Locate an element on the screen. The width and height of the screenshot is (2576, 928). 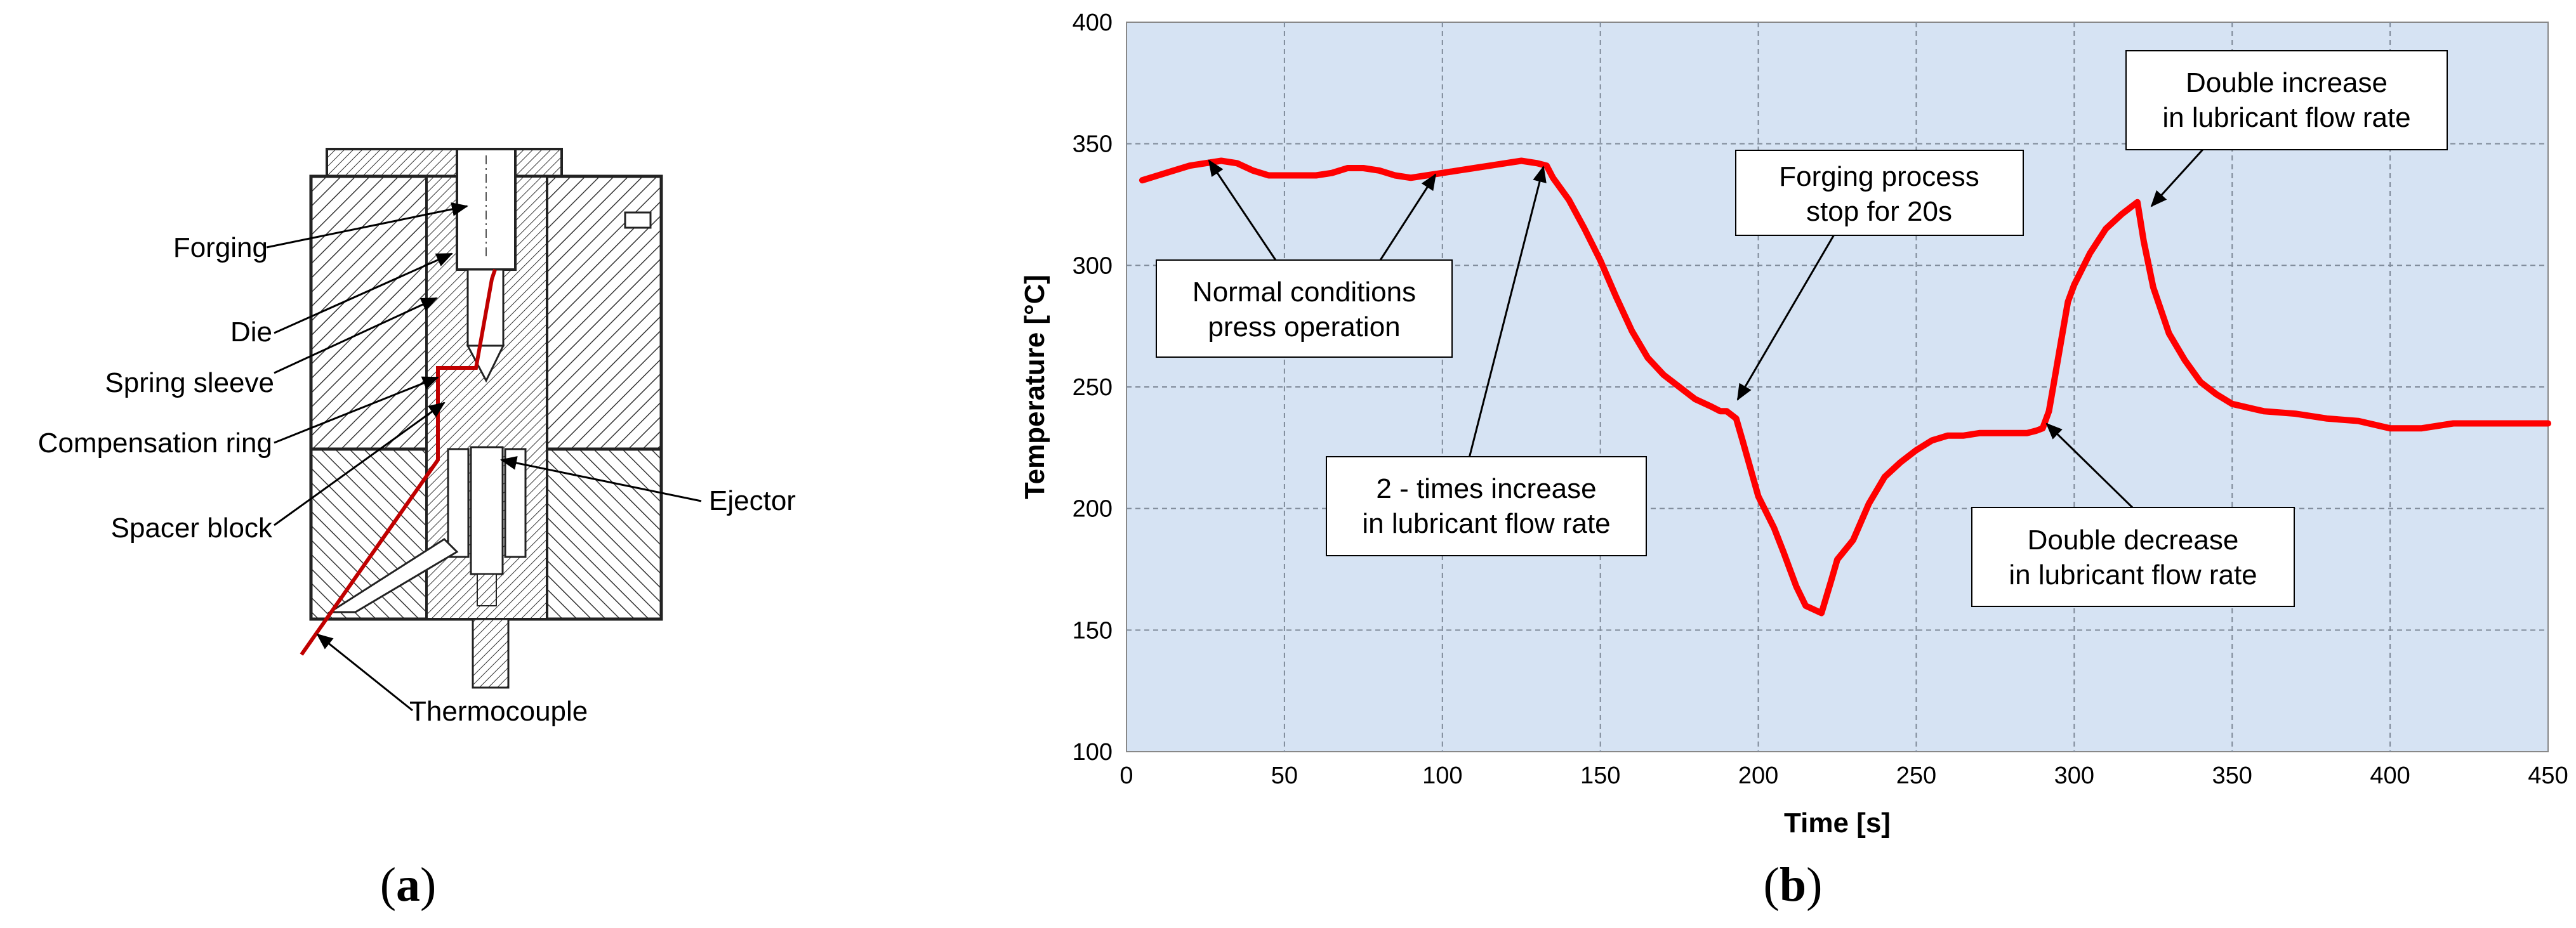
x-tick-label: 100 is located at coordinates (1442, 775).